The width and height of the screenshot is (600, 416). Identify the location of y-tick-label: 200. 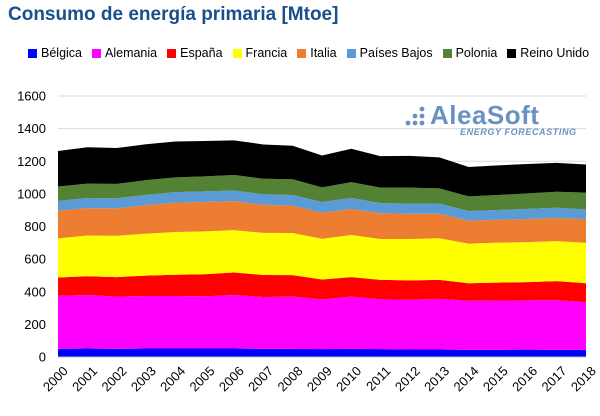
(35, 324).